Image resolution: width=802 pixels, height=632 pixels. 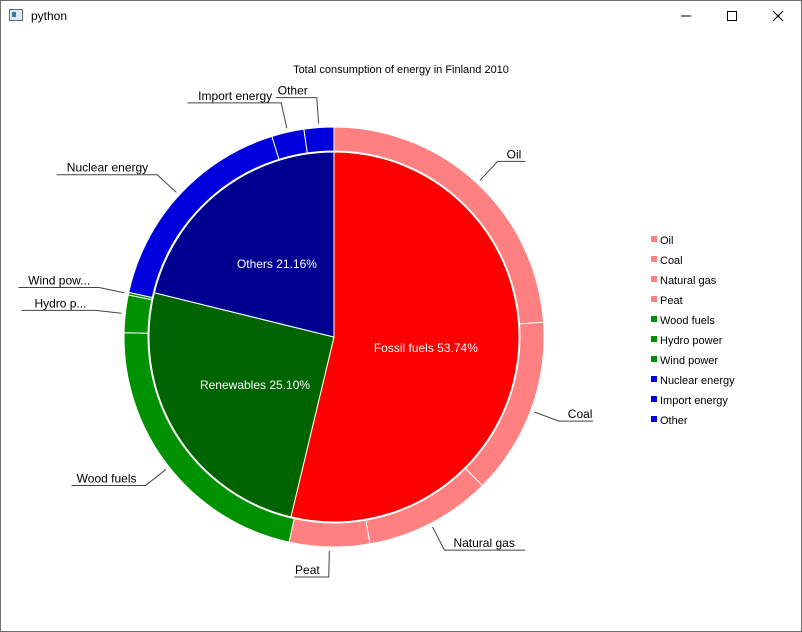 I want to click on app-icon, so click(x=16, y=15).